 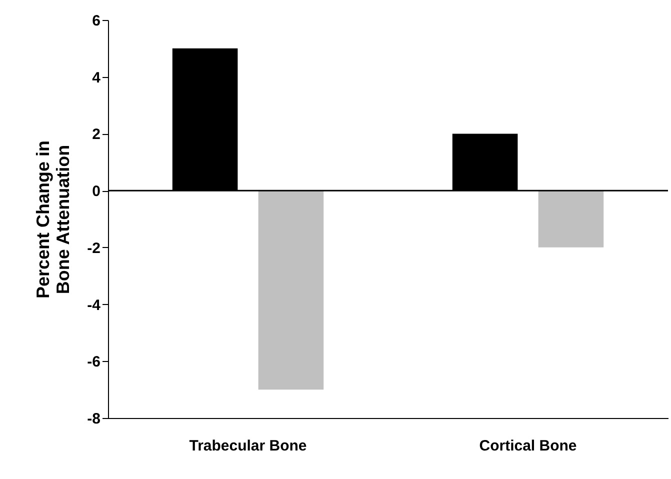 What do you see at coordinates (96, 21) in the screenshot?
I see `y-tick-label: 6` at bounding box center [96, 21].